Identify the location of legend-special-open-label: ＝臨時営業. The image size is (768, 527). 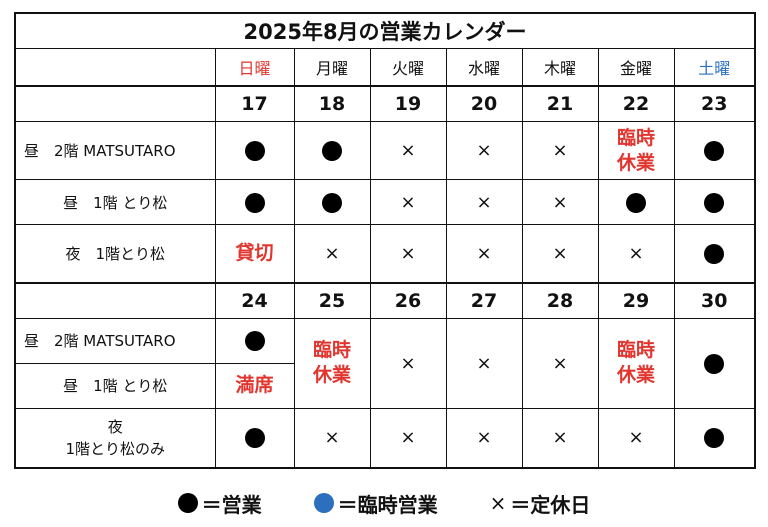
(387, 504).